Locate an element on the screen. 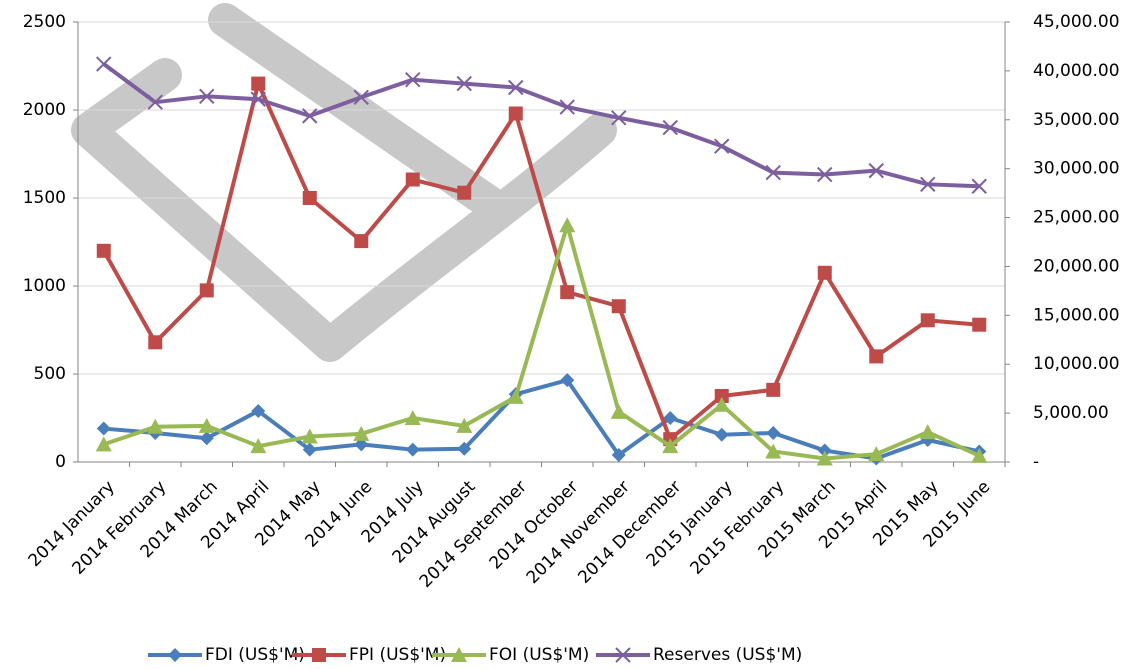  y-tick-label: 2000 is located at coordinates (44, 110).